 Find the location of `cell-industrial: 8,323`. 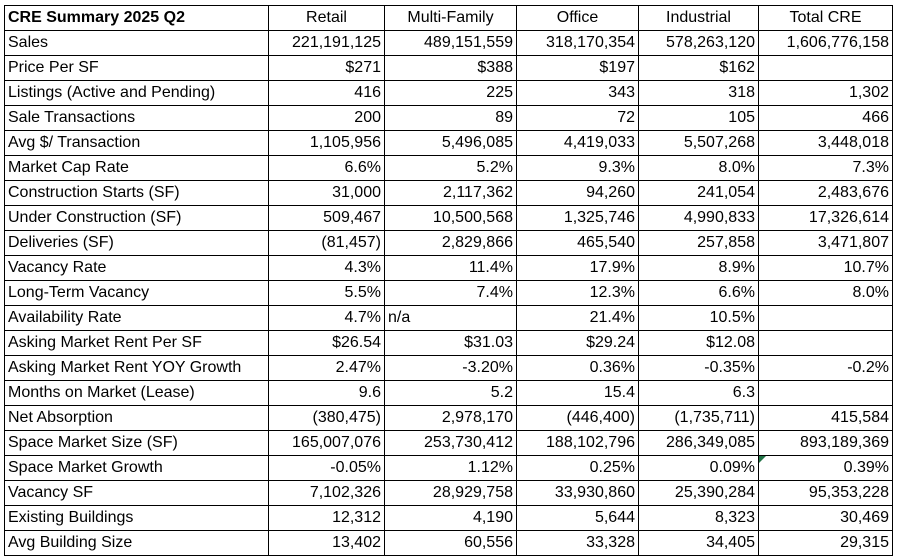

cell-industrial: 8,323 is located at coordinates (698, 518).